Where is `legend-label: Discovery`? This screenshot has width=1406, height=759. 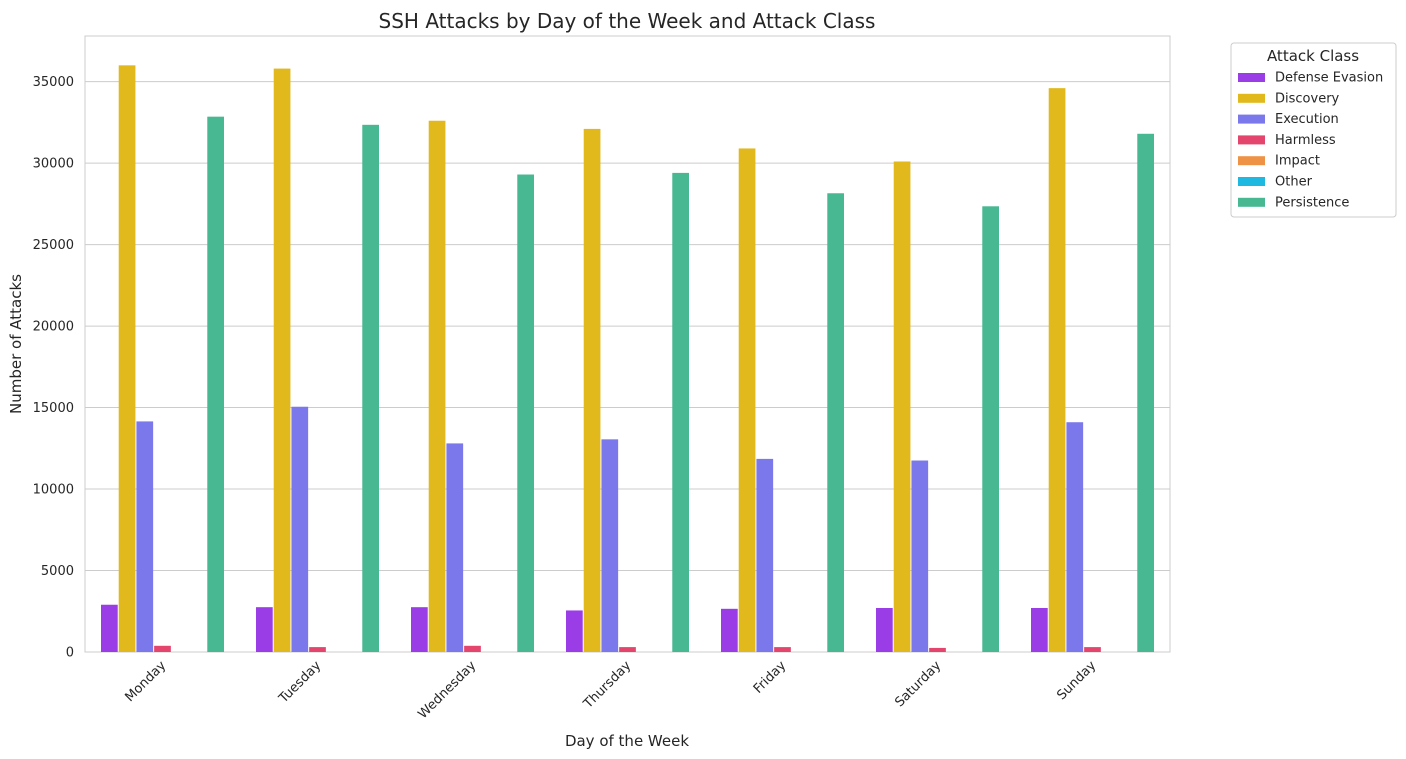
legend-label: Discovery is located at coordinates (1307, 98).